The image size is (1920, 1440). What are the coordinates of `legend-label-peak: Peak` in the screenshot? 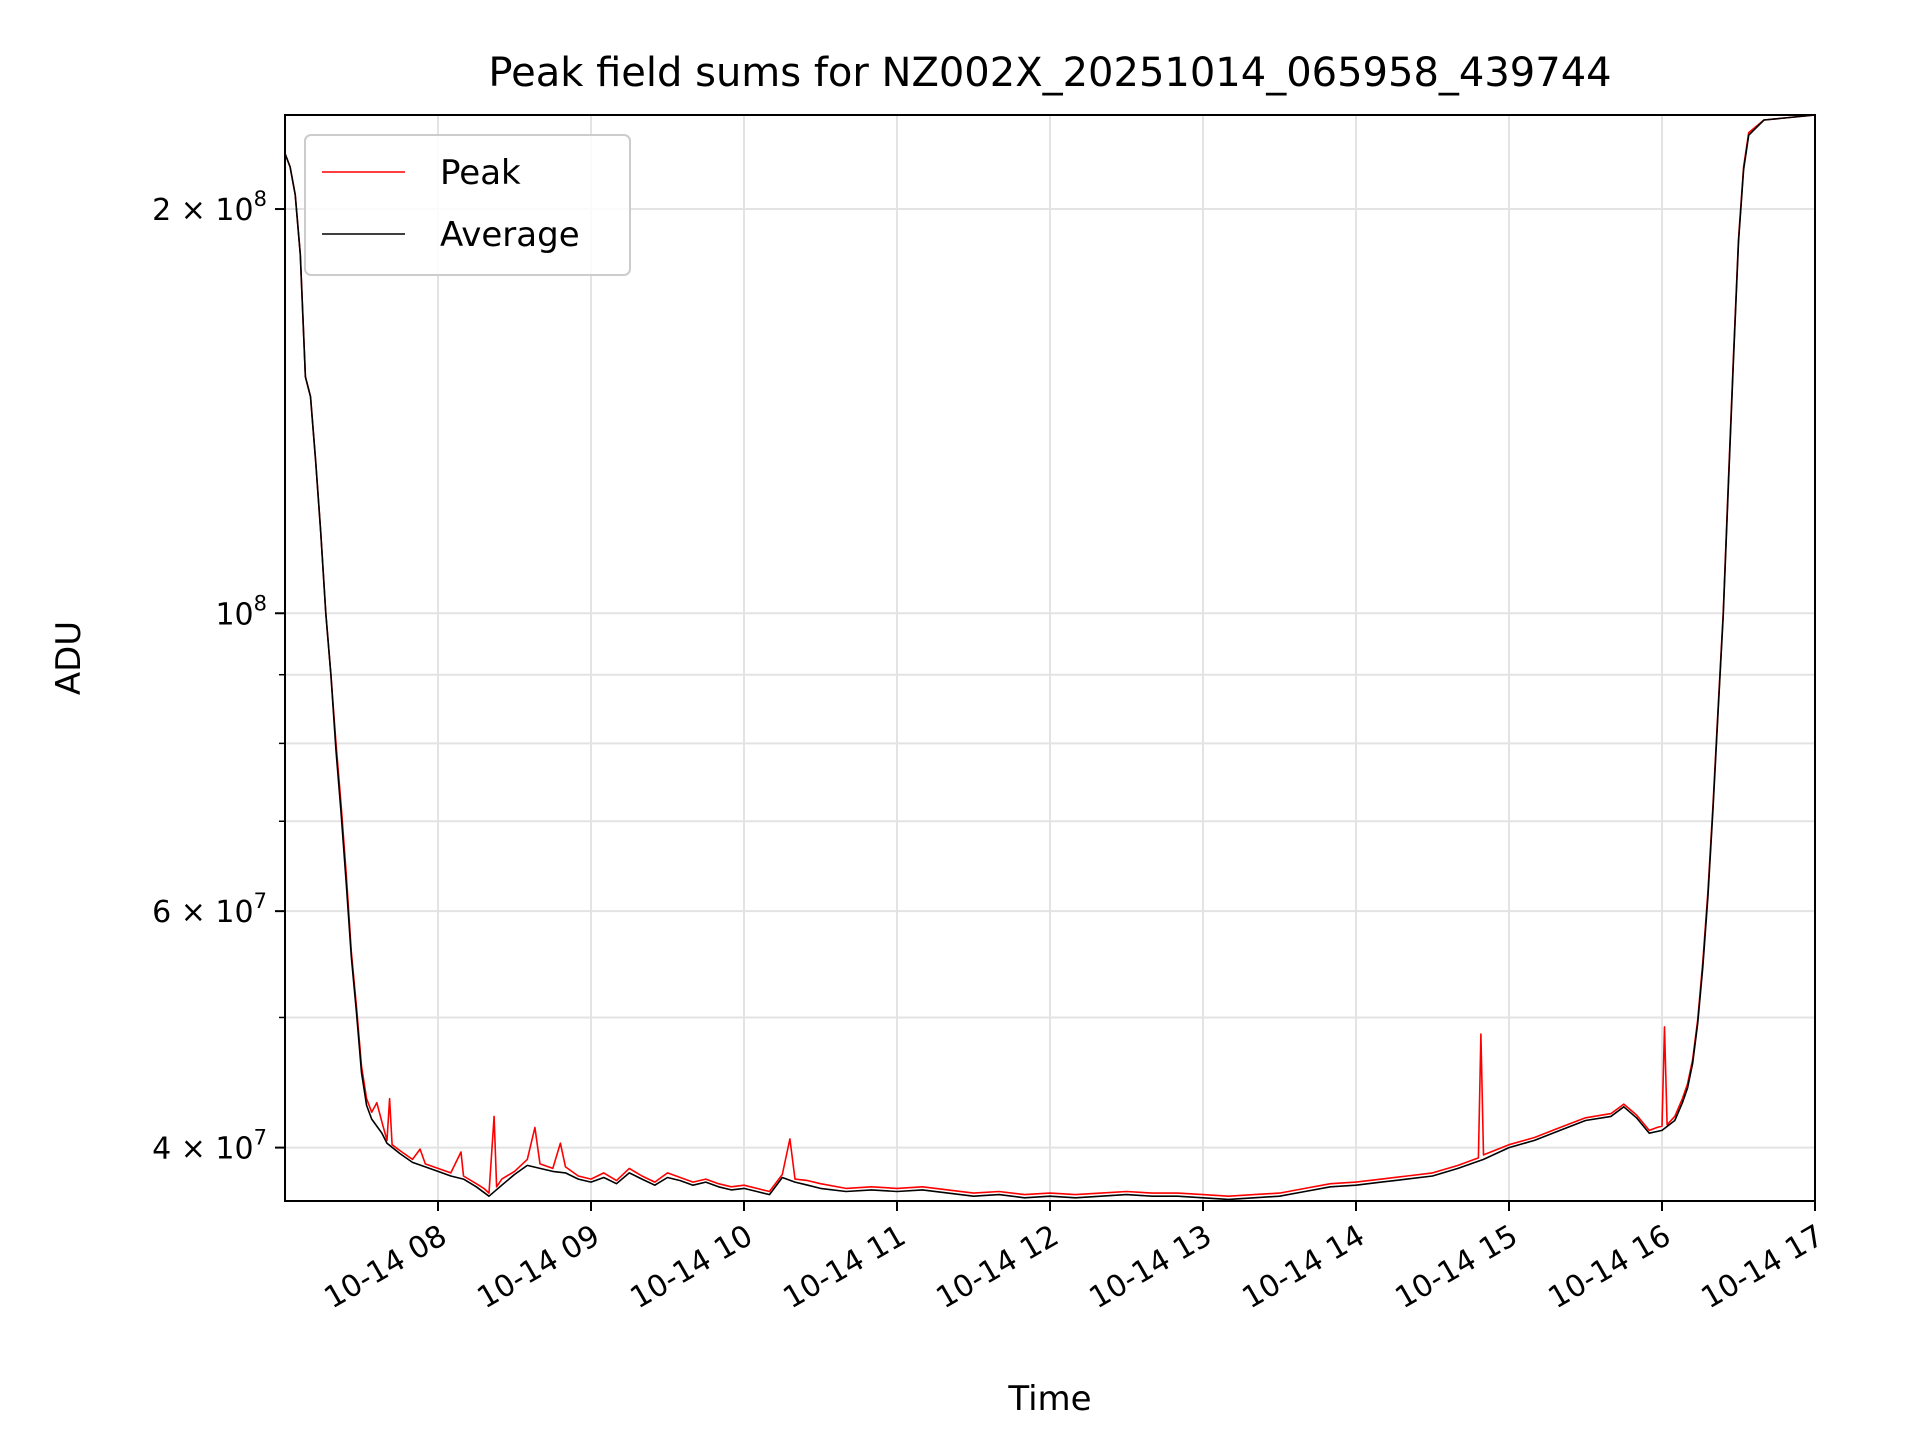 It's located at (480, 173).